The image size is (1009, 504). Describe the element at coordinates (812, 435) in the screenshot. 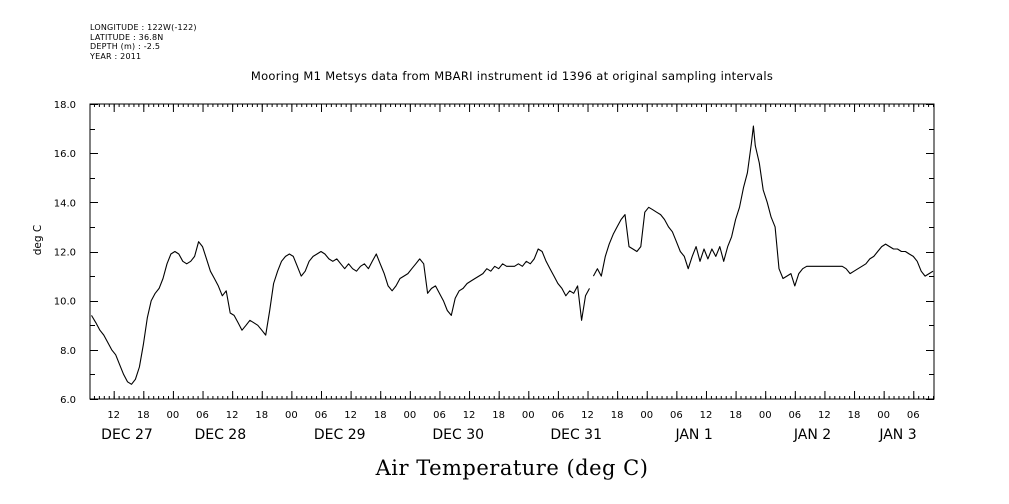

I see `x-day-label: JAN 2` at that location.